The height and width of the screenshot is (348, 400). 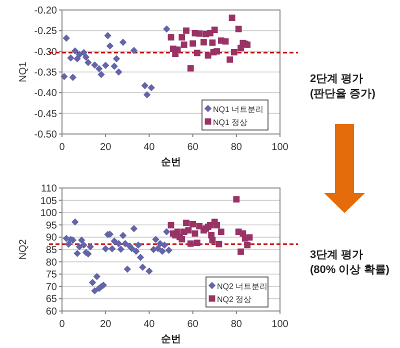 I want to click on y-axis-title: NQ2, so click(x=23, y=249).